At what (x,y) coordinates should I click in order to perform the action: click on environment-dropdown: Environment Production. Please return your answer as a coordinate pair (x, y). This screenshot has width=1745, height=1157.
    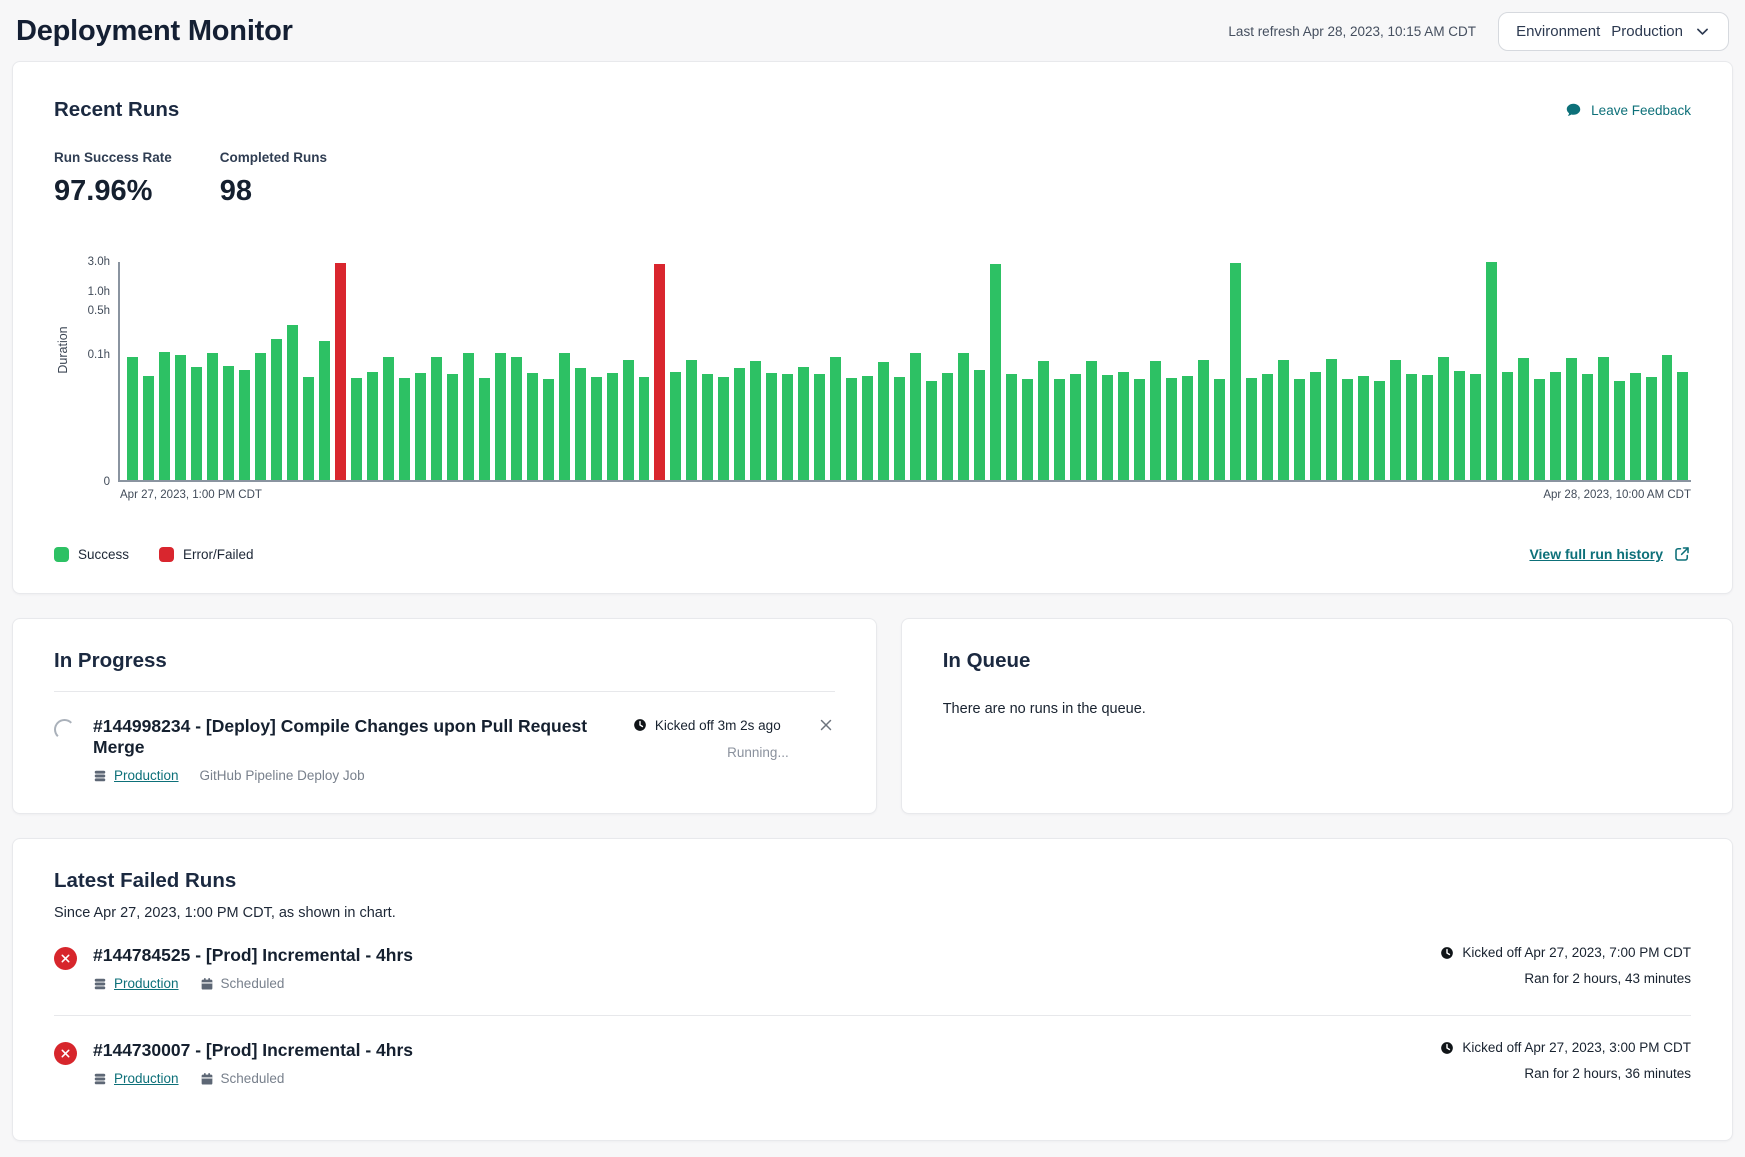
    Looking at the image, I should click on (1613, 31).